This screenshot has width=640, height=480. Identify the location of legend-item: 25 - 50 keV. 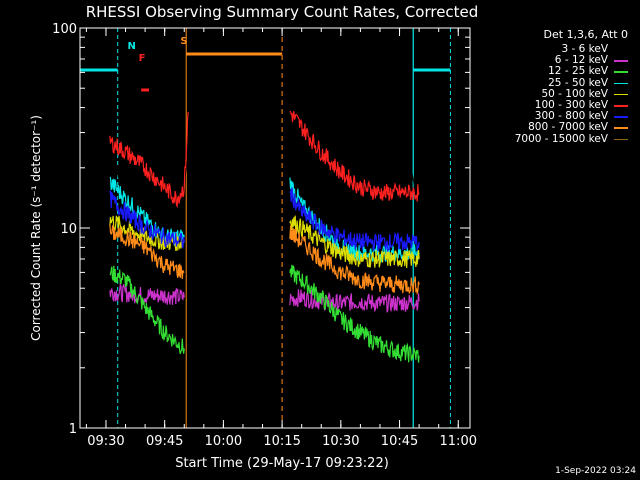
(555, 83).